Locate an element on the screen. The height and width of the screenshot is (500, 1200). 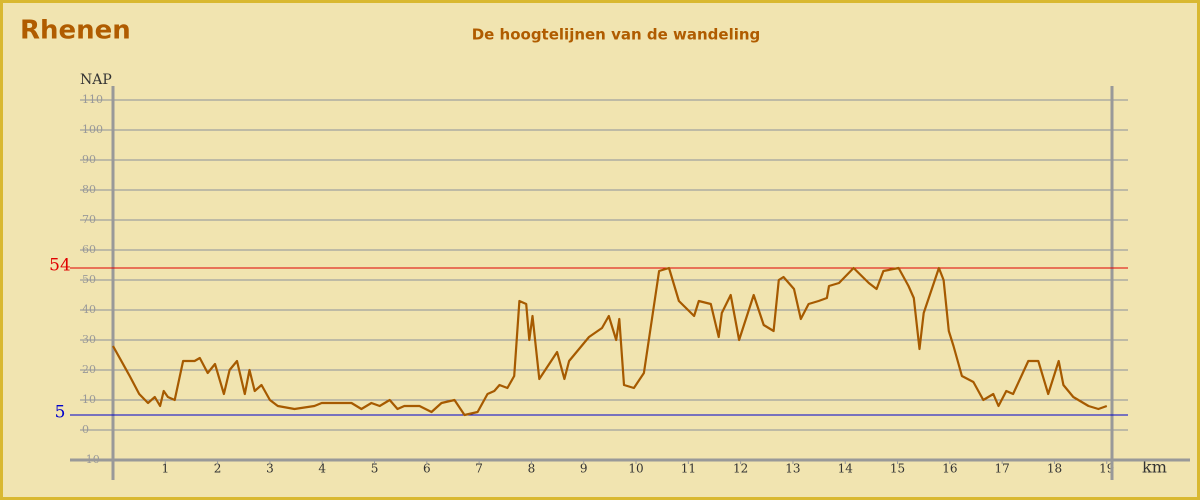
y-tick-label: 110 is located at coordinates (92, 99).